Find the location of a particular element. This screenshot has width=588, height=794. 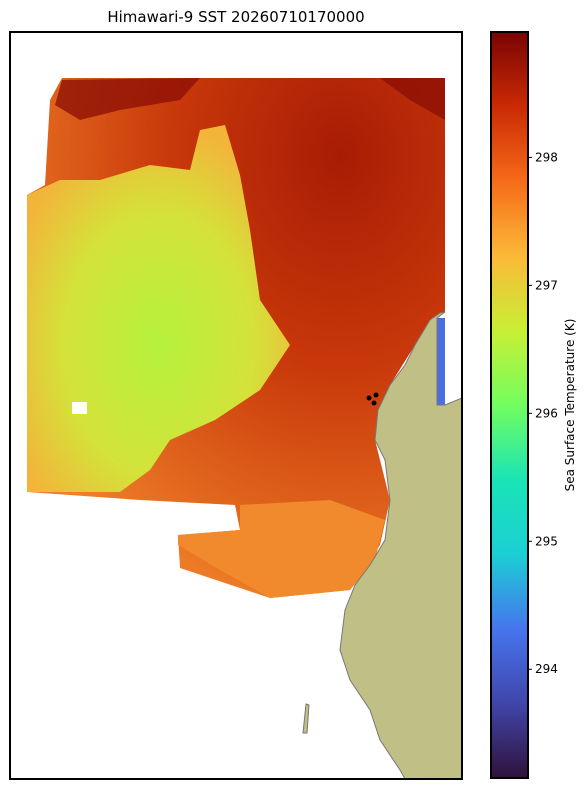

colorbar-tick-label: 294 is located at coordinates (546, 669).